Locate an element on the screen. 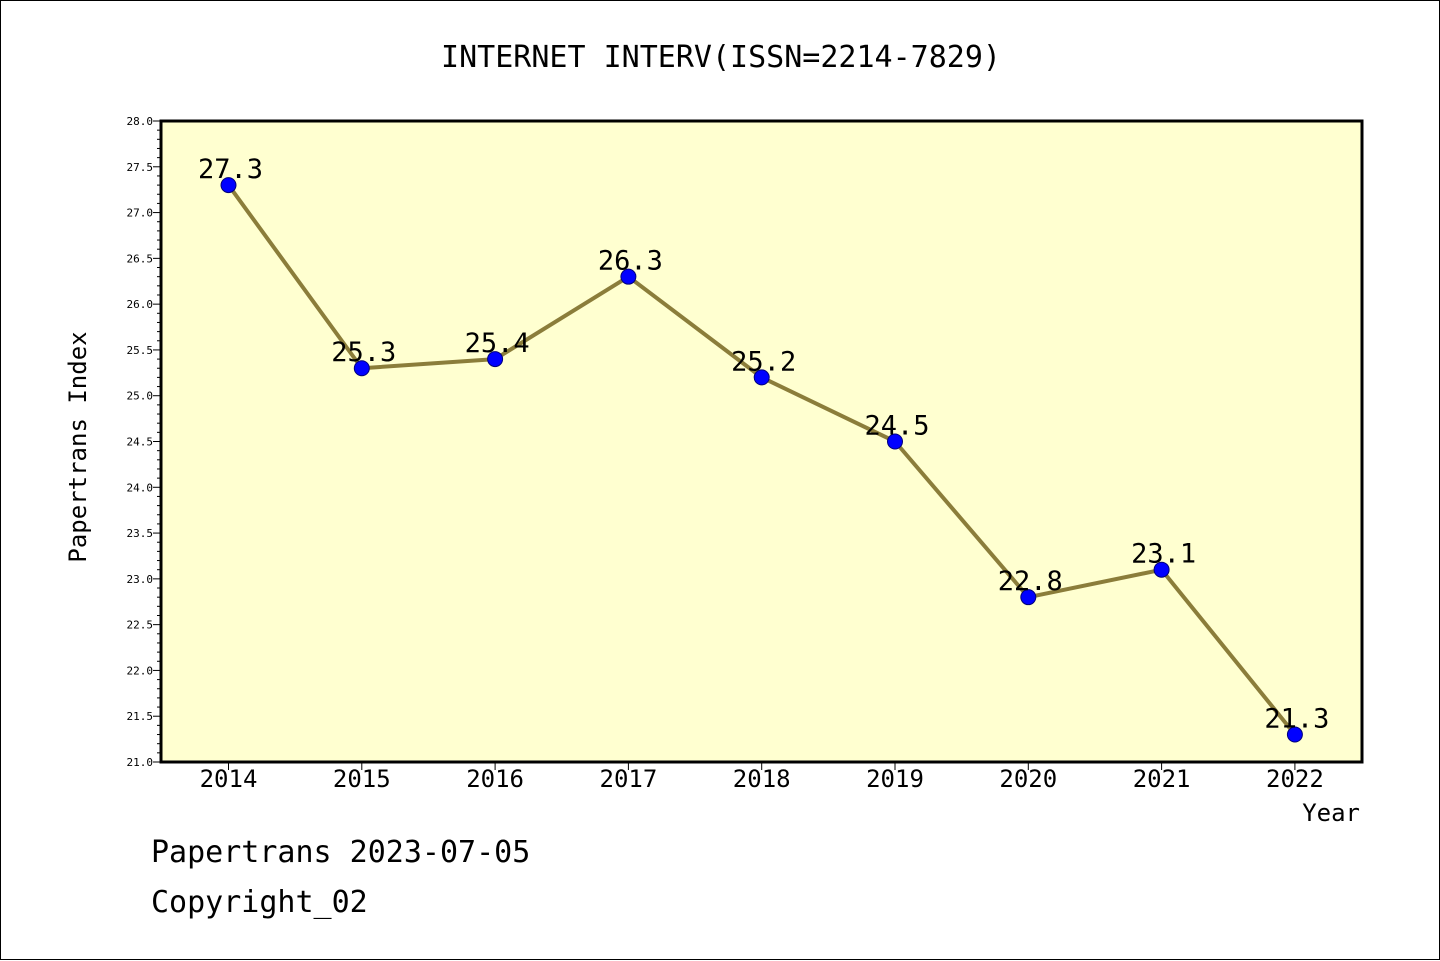  data-label: 25.2 is located at coordinates (763, 361).